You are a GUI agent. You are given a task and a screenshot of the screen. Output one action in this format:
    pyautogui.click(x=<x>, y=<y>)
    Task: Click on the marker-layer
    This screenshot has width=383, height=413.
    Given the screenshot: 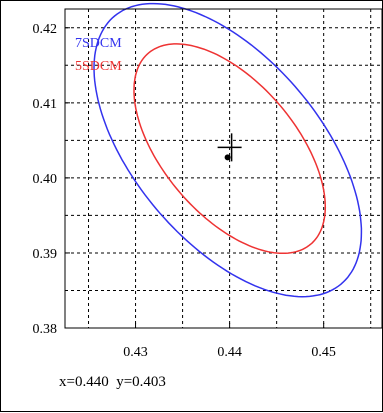 What is the action you would take?
    pyautogui.click(x=229, y=147)
    